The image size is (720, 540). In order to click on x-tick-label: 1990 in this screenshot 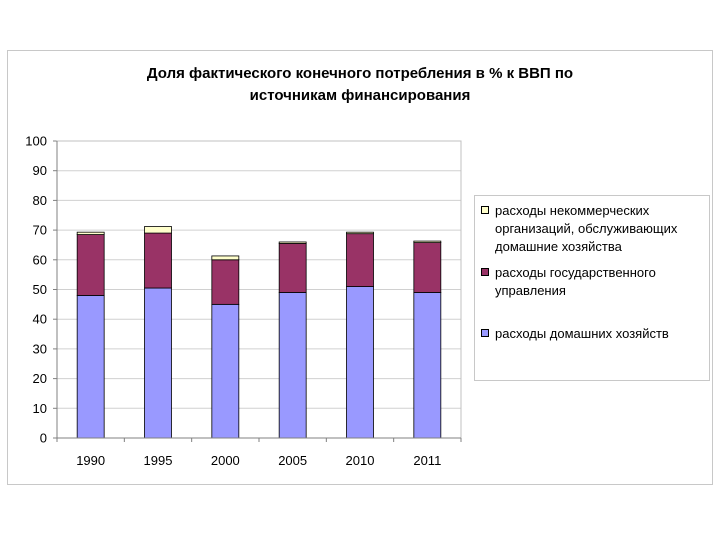, I will do `click(90, 460)`.